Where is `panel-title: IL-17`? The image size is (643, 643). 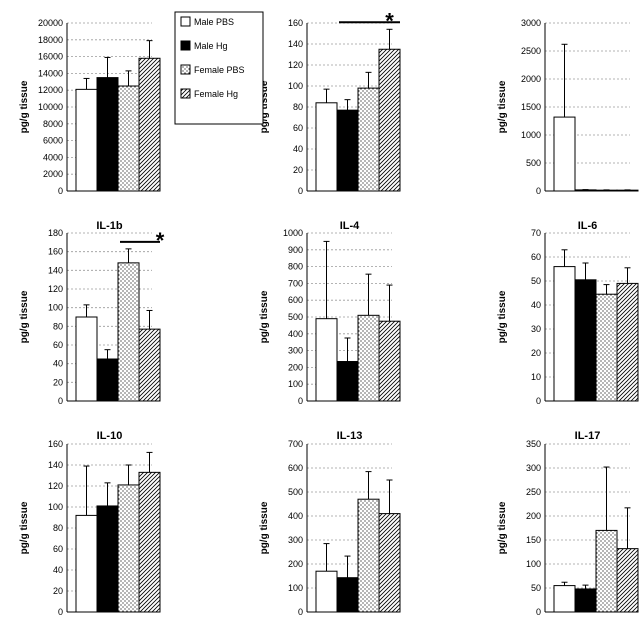
panel-title: IL-17 is located at coordinates (588, 436).